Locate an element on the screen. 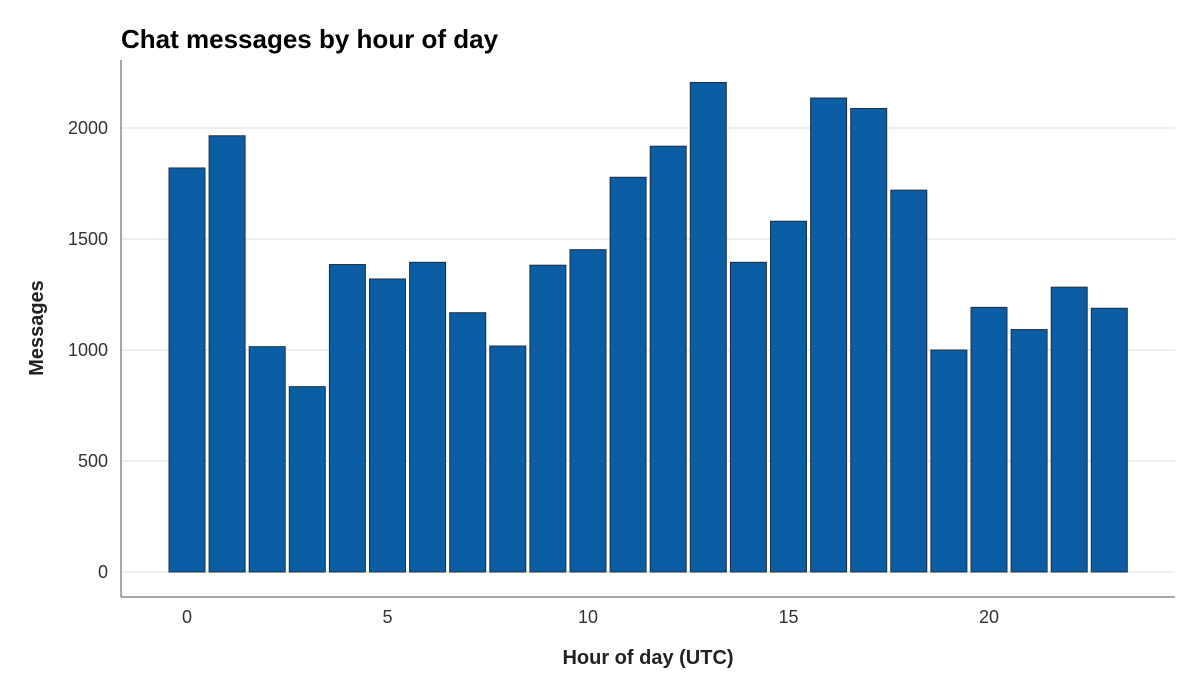  y-tick-label: 500 is located at coordinates (93, 461).